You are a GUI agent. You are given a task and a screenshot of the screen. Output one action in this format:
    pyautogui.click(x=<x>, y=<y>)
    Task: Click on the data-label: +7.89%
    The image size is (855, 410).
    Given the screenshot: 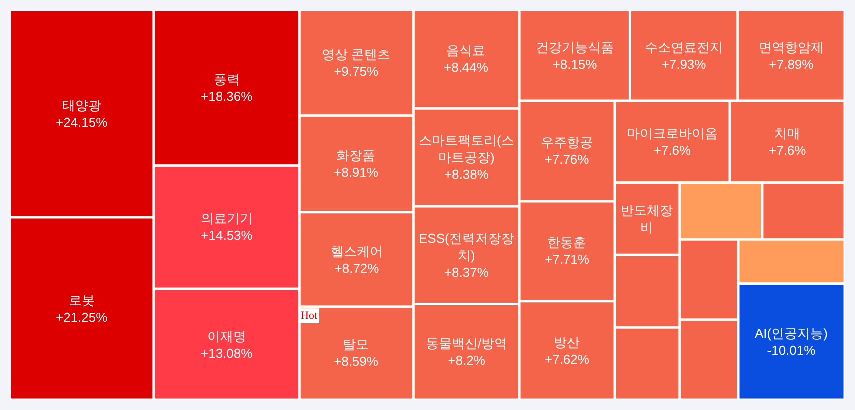 What is the action you would take?
    pyautogui.click(x=791, y=64)
    